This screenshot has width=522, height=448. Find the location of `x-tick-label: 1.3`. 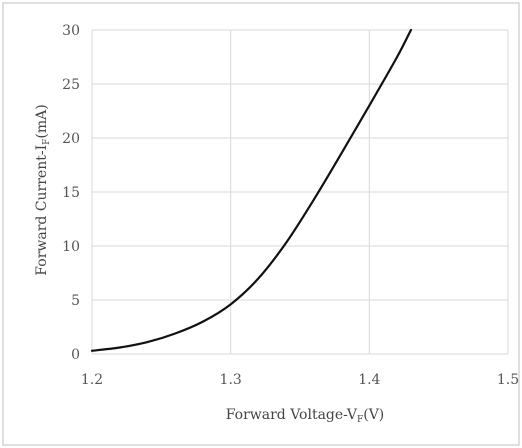

x-tick-label: 1.3 is located at coordinates (231, 380).